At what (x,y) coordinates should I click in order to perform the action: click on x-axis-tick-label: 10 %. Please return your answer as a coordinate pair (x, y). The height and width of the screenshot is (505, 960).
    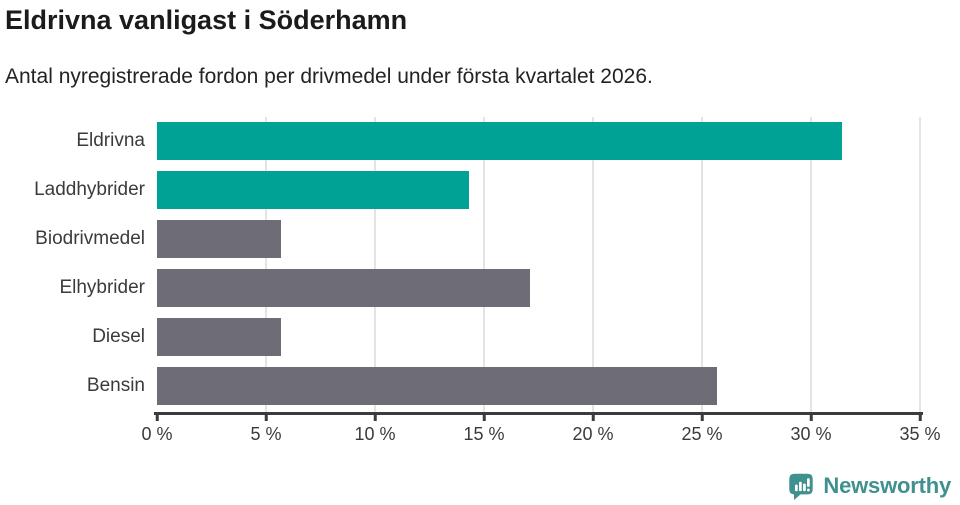
    Looking at the image, I should click on (375, 434).